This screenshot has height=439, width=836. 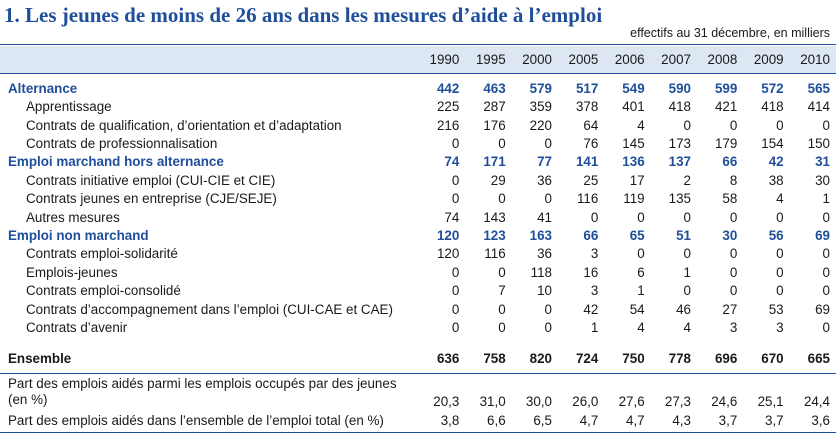 What do you see at coordinates (822, 162) in the screenshot?
I see `value-cell: 31` at bounding box center [822, 162].